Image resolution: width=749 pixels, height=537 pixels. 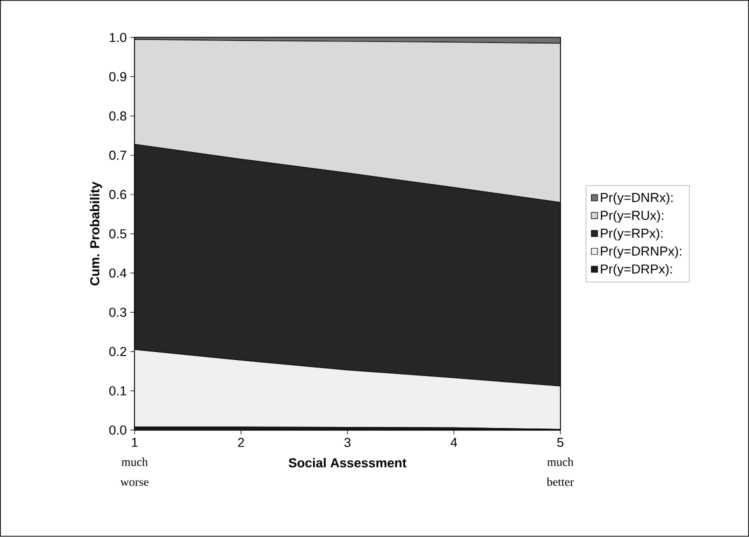 I want to click on y-axis-title: Cum. Probability, so click(x=96, y=234).